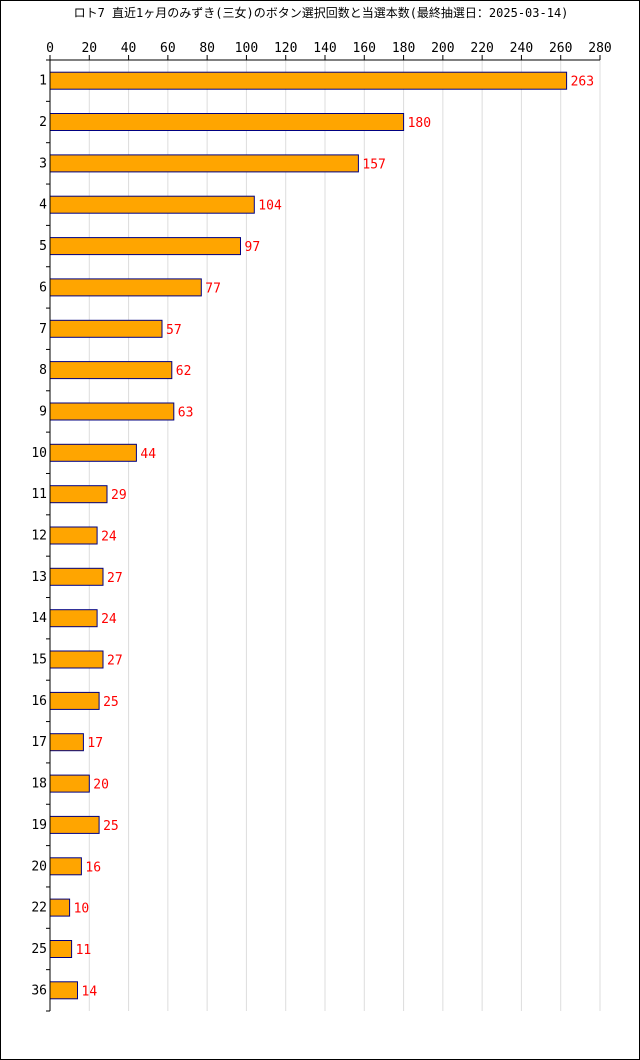  I want to click on data-label: 157, so click(373, 164).